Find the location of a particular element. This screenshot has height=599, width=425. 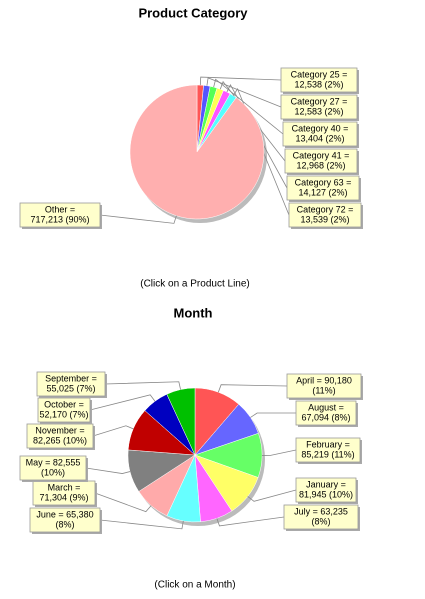

slice-label: 81,945 (10%) is located at coordinates (326, 494).